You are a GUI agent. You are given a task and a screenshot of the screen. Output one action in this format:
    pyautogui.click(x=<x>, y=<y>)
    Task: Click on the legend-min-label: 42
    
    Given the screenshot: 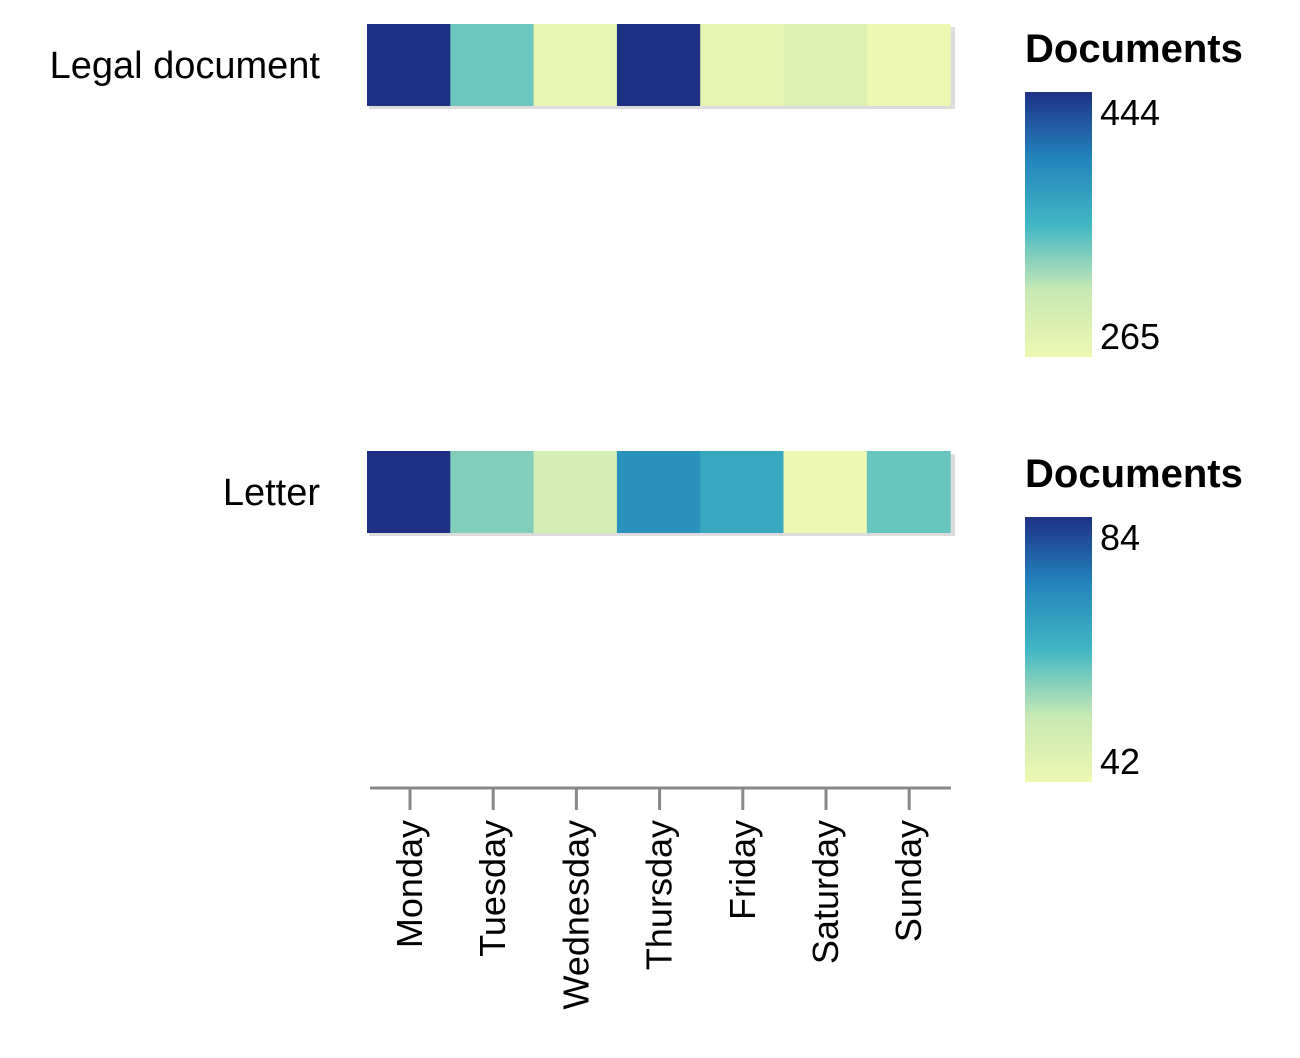 What is the action you would take?
    pyautogui.click(x=1120, y=761)
    